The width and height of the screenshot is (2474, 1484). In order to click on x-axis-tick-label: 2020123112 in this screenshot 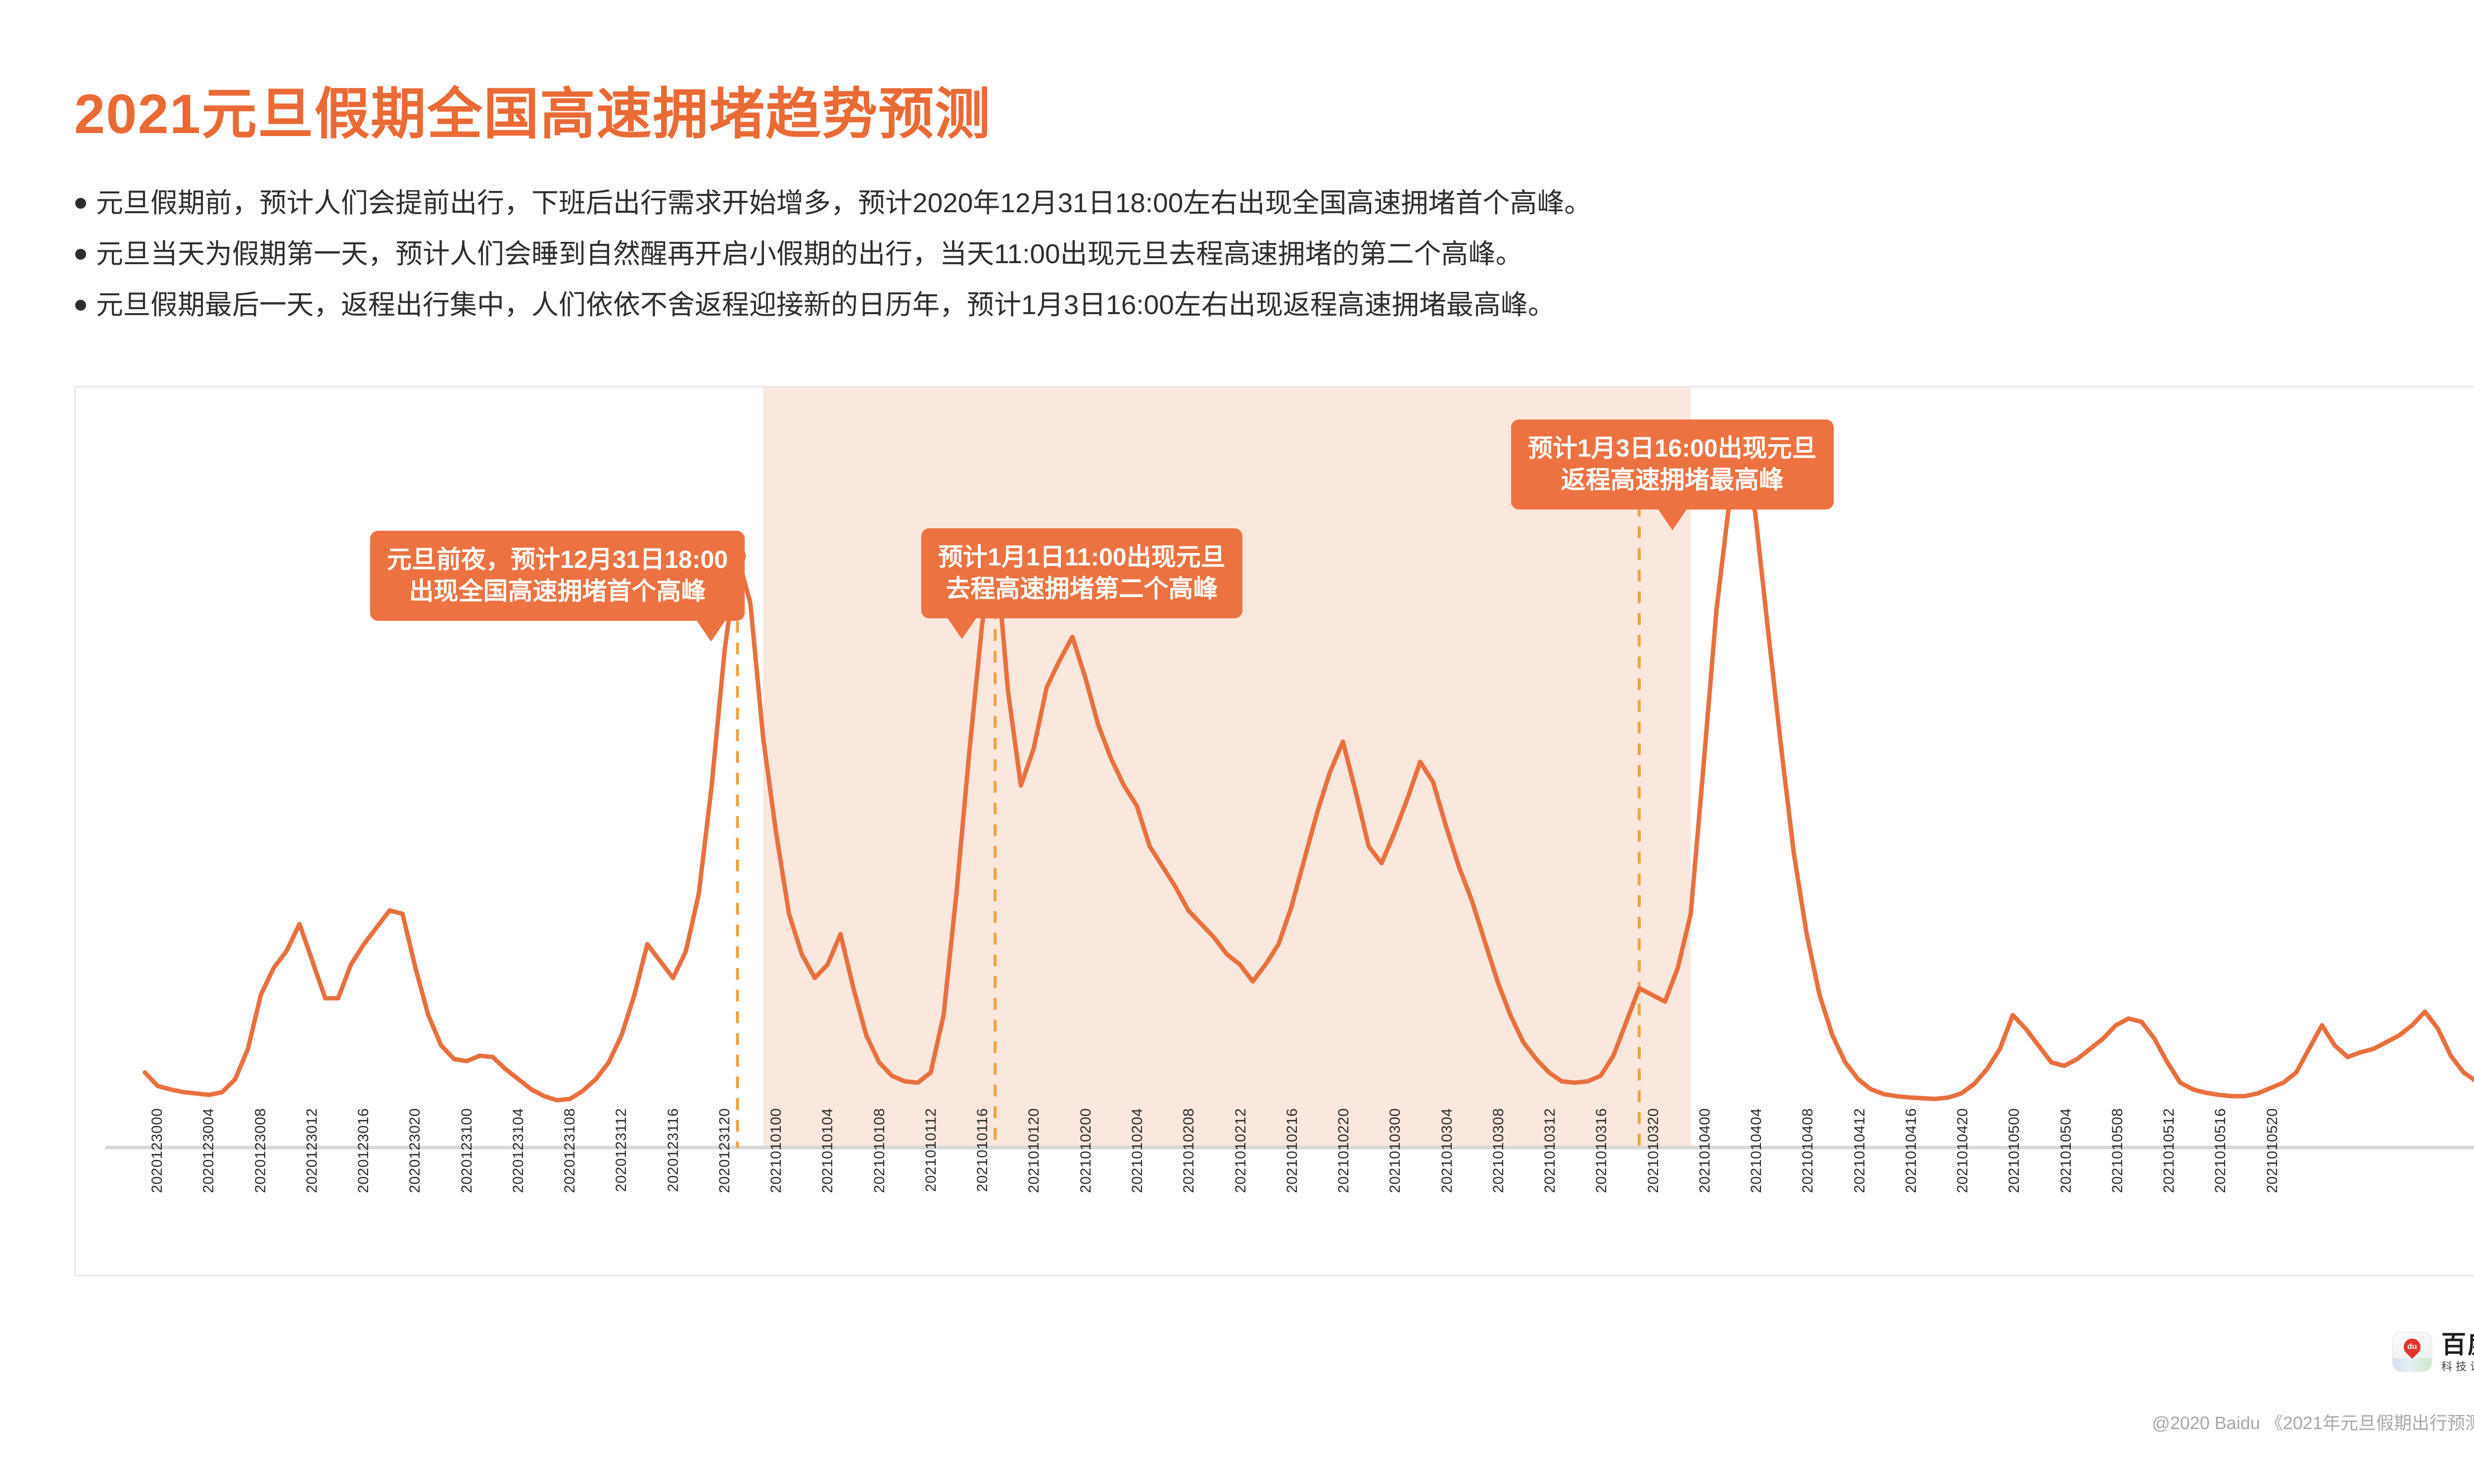, I will do `click(621, 1150)`.